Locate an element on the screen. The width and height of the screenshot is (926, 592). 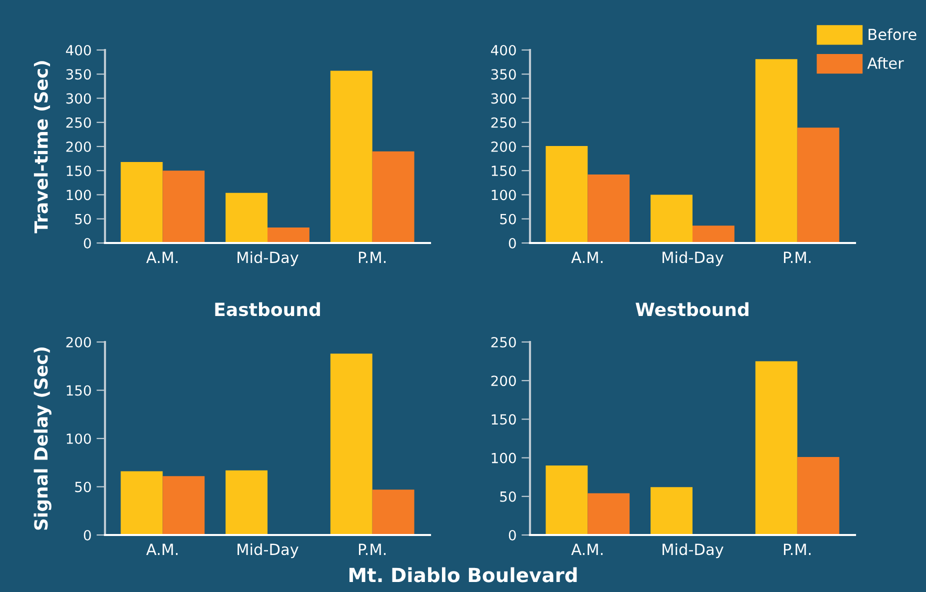
y-axis-title: Signal Delay (Sec) is located at coordinates (43, 438).